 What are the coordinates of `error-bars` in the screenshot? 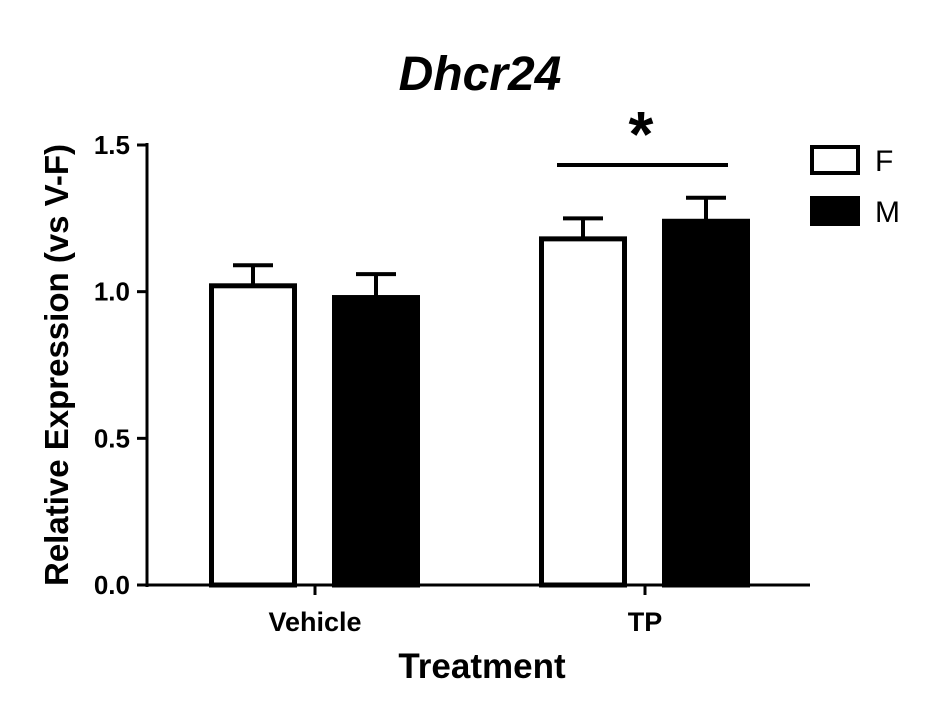 It's located at (479, 246).